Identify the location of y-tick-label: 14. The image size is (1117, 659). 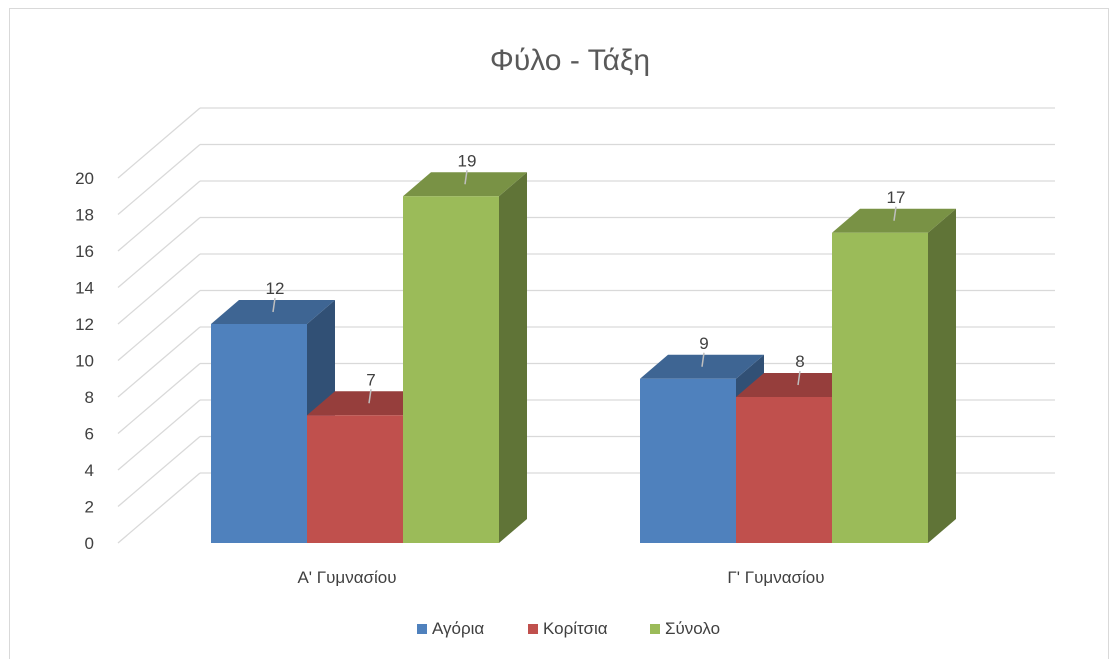
(84, 288).